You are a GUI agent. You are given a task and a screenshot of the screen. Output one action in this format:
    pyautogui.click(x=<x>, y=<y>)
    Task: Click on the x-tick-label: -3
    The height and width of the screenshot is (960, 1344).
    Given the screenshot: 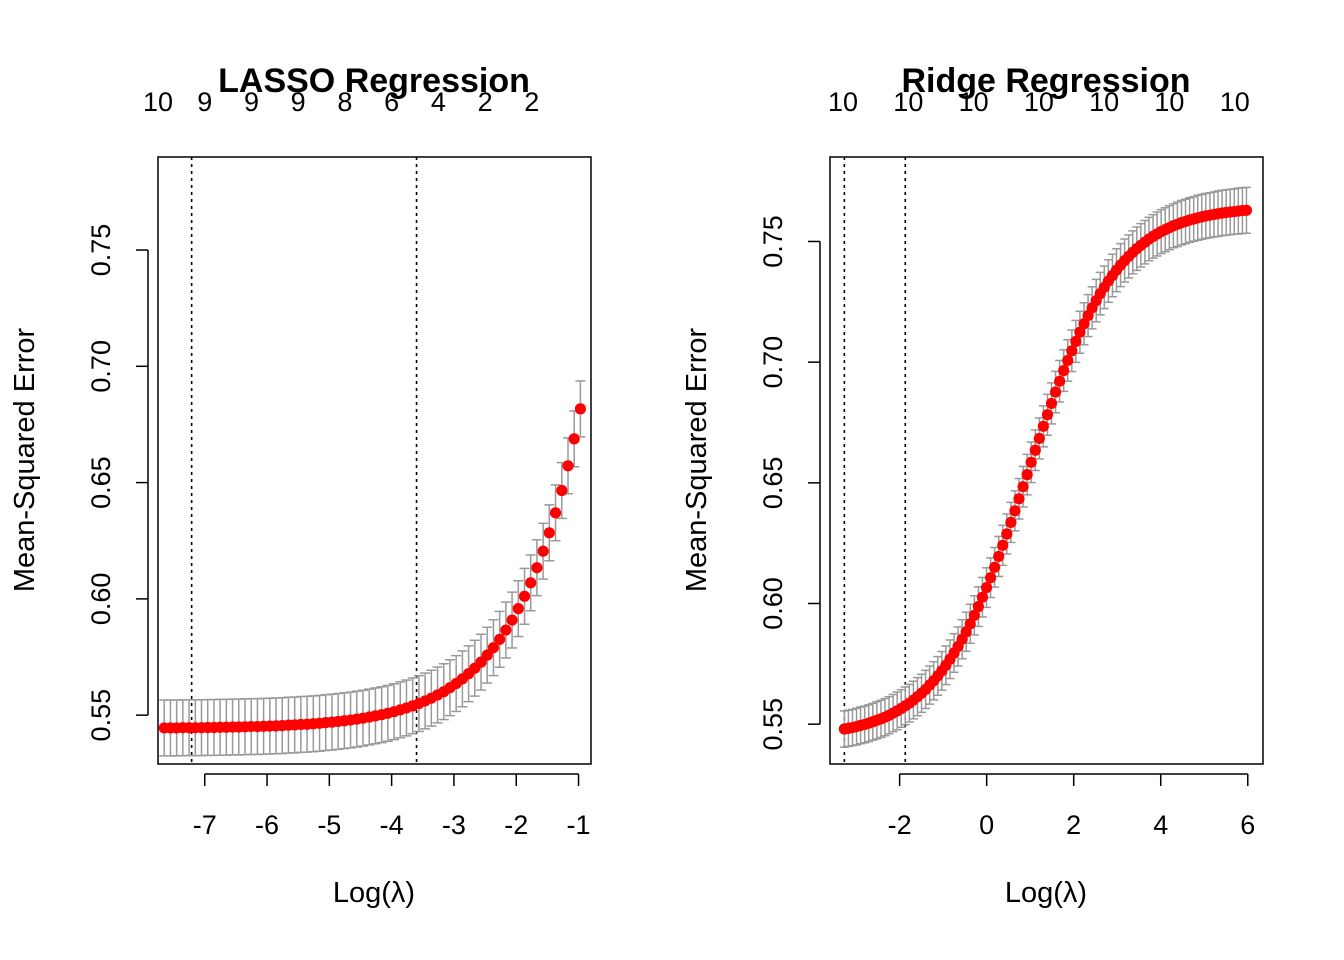 What is the action you would take?
    pyautogui.click(x=454, y=825)
    